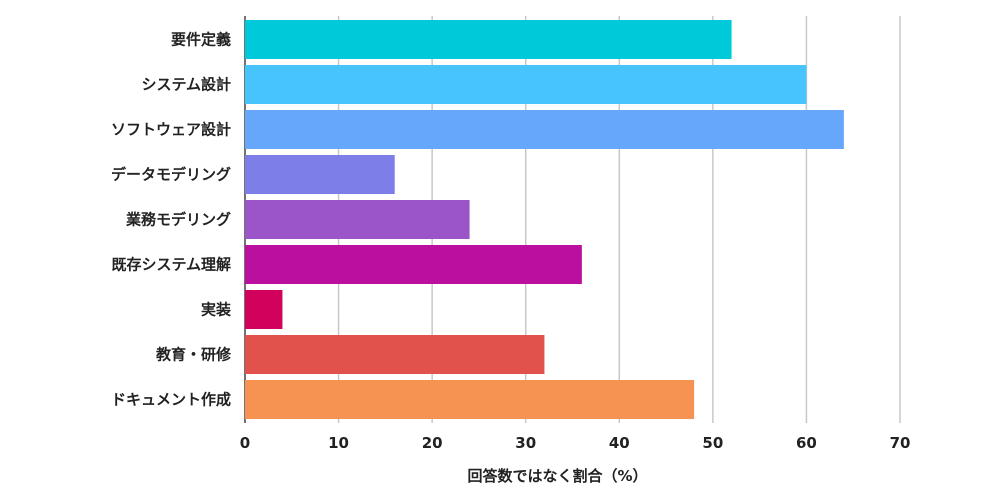 Image resolution: width=1000 pixels, height=500 pixels. What do you see at coordinates (178, 220) in the screenshot?
I see `category-label: 業務モデリング` at bounding box center [178, 220].